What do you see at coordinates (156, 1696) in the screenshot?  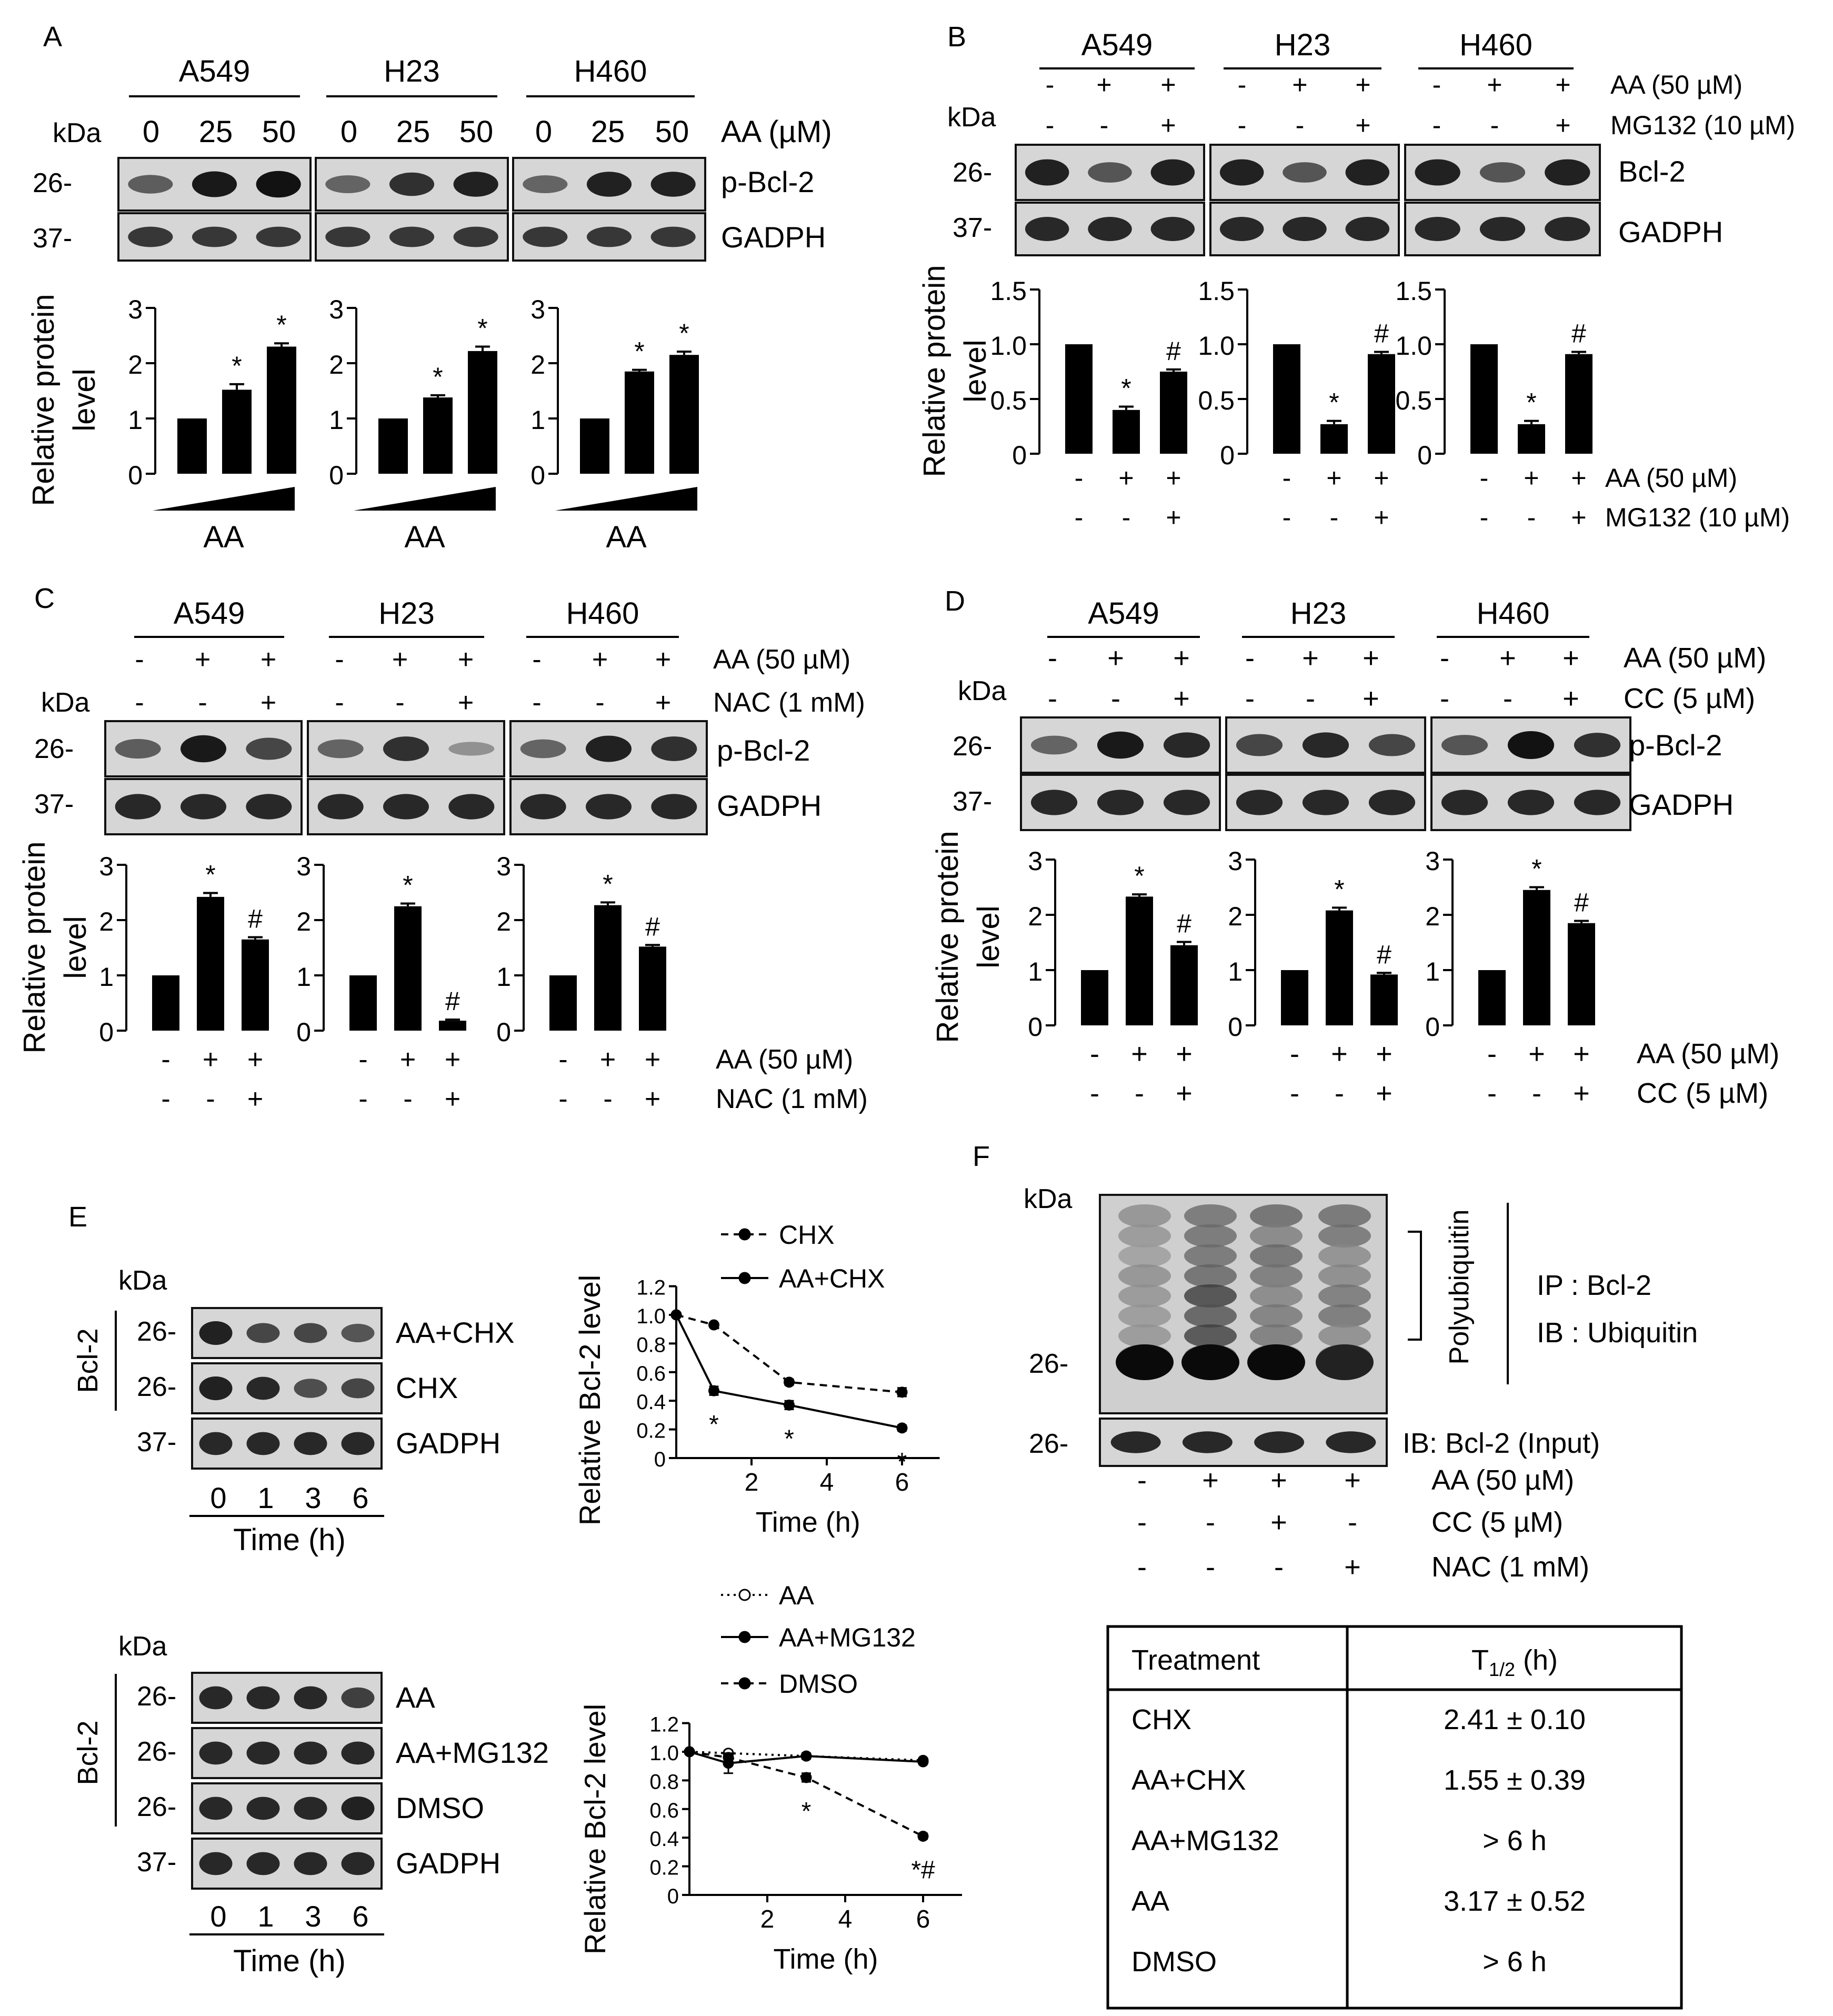 I see `mw-marker: 26-` at bounding box center [156, 1696].